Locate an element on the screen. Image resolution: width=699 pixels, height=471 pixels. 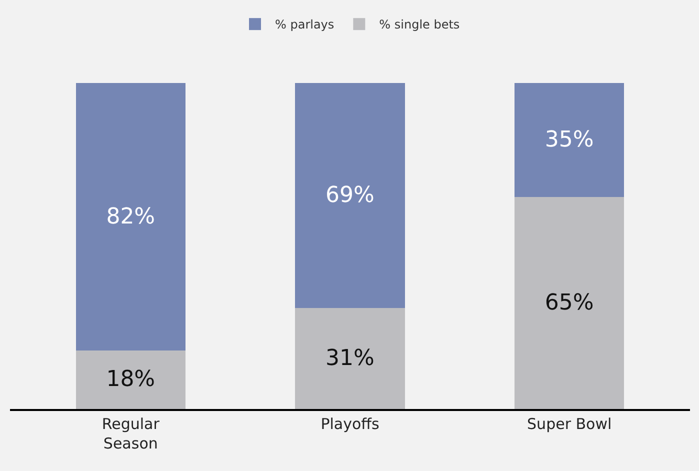
x-tick-label: Super Bowl is located at coordinates (569, 424).